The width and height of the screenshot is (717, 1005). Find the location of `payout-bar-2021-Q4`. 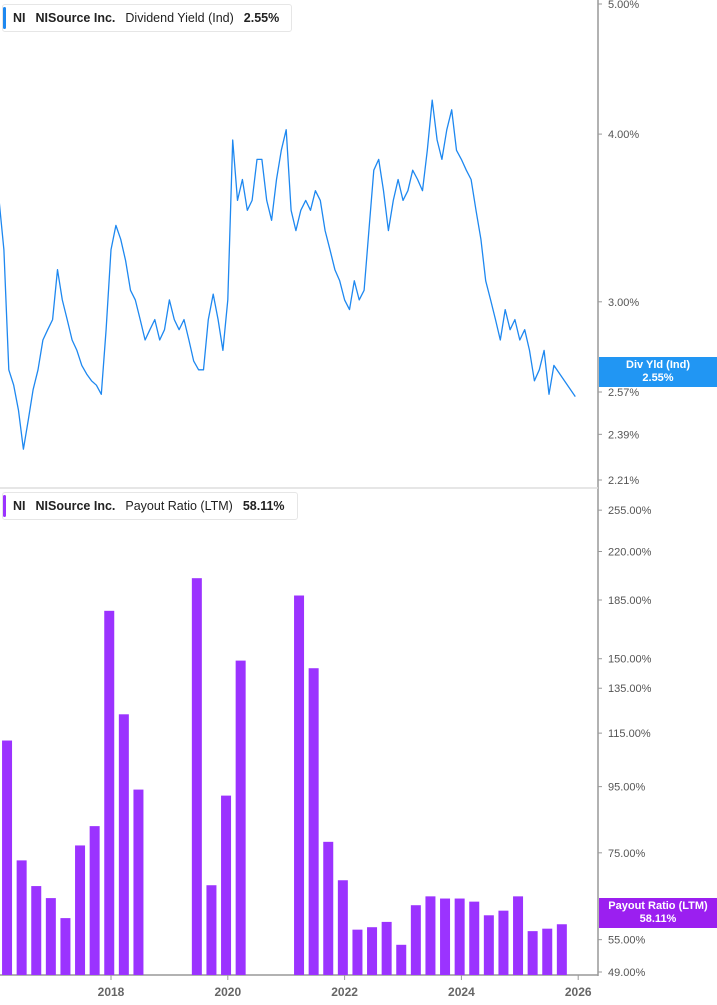

payout-bar-2021-Q4 is located at coordinates (342, 927).